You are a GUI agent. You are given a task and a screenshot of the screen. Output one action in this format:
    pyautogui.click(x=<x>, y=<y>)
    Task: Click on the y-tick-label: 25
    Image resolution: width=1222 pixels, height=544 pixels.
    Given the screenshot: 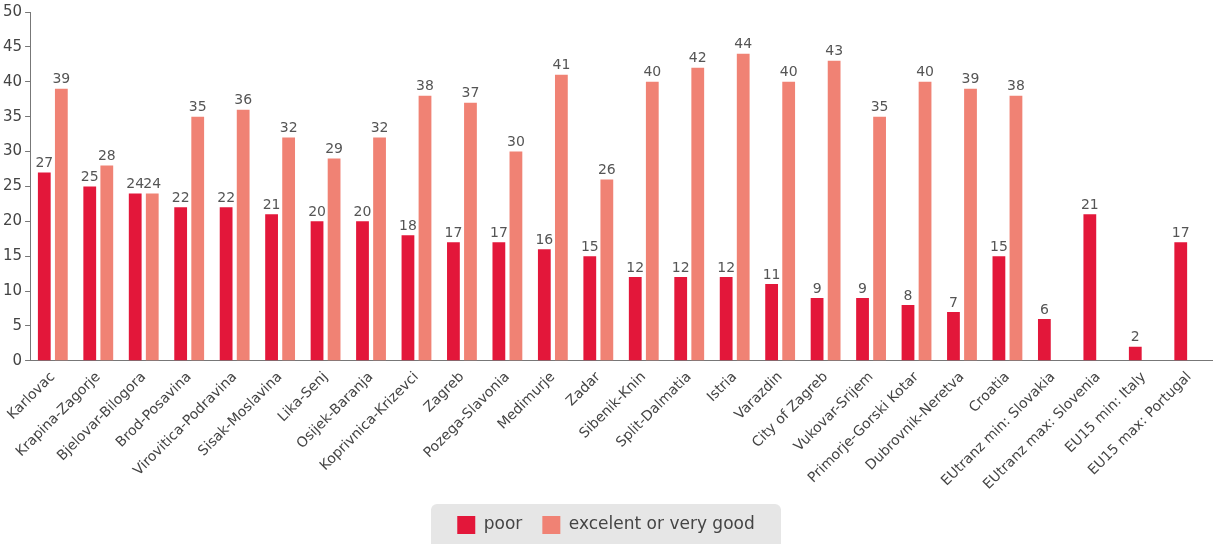 What is the action you would take?
    pyautogui.click(x=12, y=185)
    